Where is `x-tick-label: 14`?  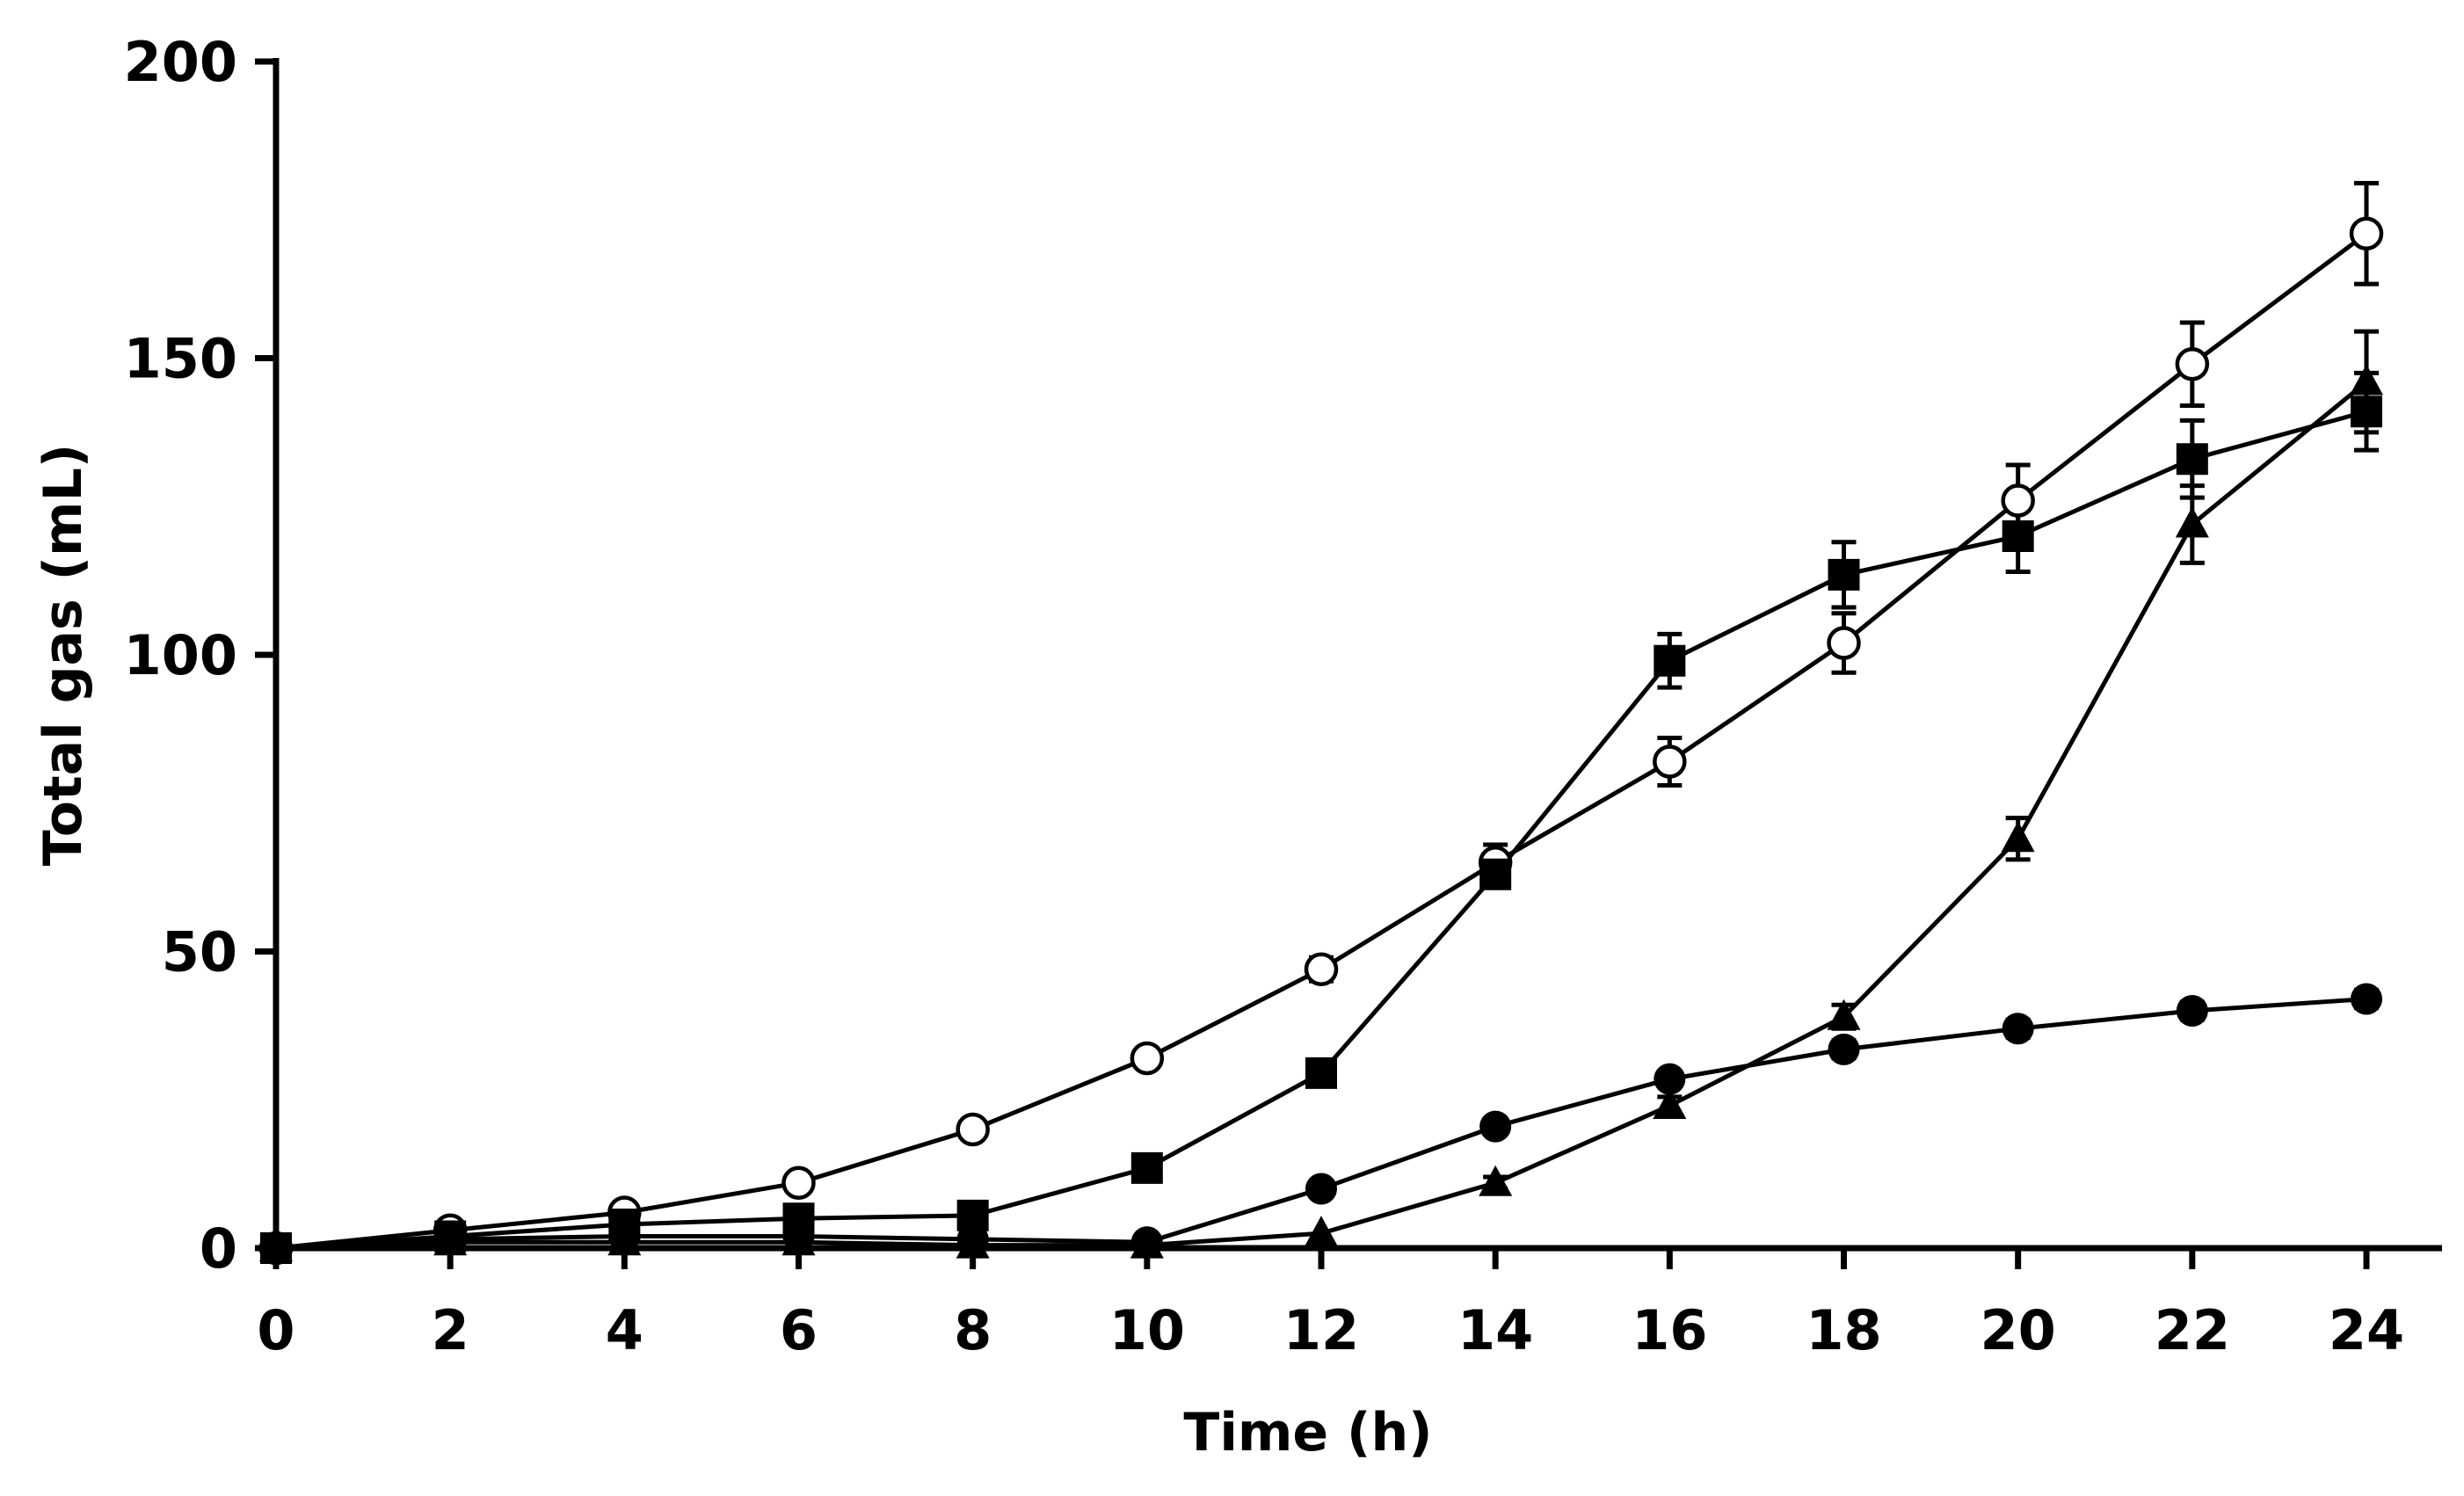
x-tick-label: 14 is located at coordinates (1495, 1330).